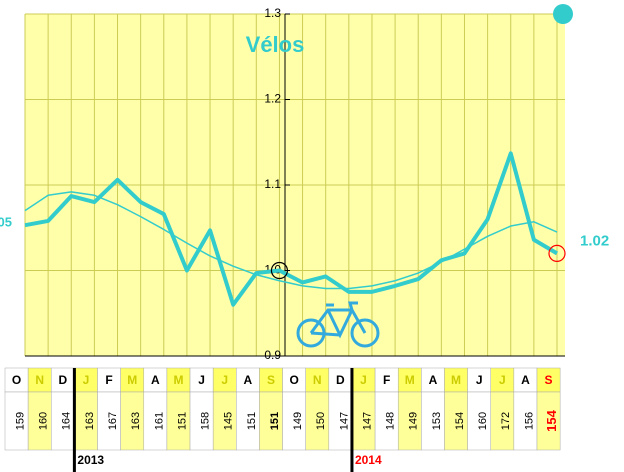 The width and height of the screenshot is (624, 472). What do you see at coordinates (391, 421) in the screenshot?
I see `count-label: 148` at bounding box center [391, 421].